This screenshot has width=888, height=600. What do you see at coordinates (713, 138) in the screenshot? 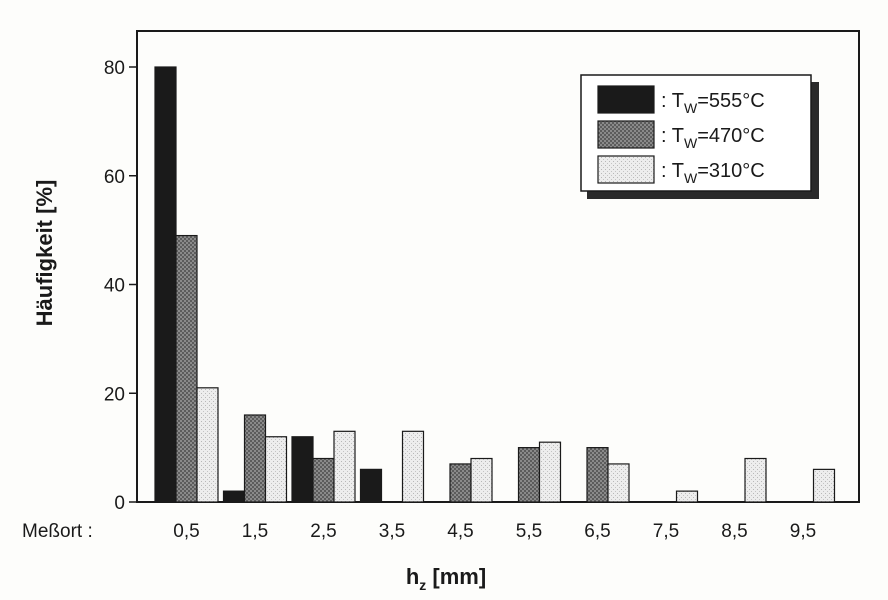
I see `legend-label: : TW=470°C` at bounding box center [713, 138].